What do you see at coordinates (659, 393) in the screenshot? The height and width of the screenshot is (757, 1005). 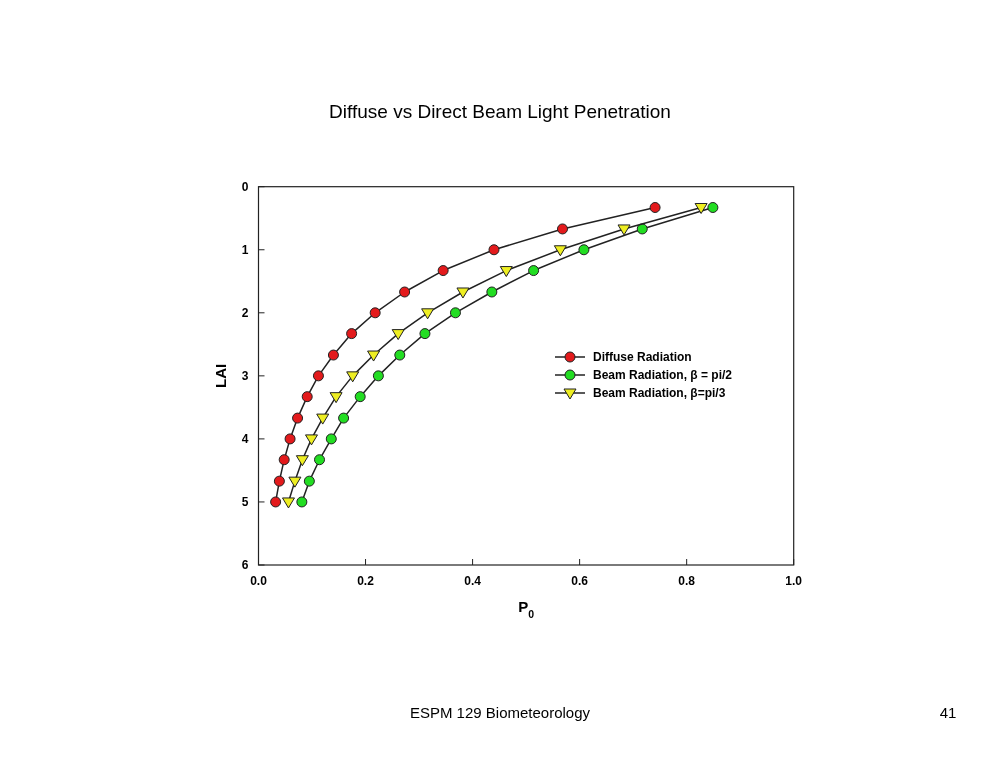 I see `legend-label: Beam Radiation, β=pi/3` at bounding box center [659, 393].